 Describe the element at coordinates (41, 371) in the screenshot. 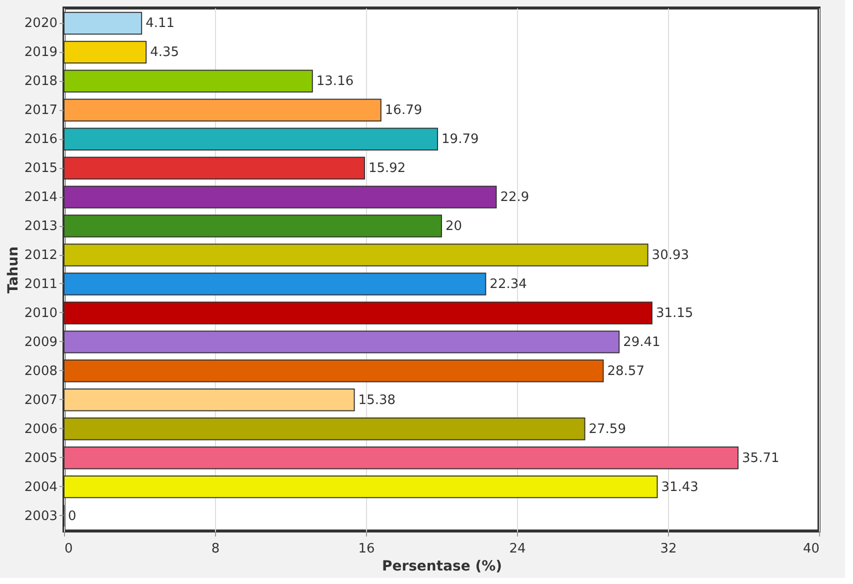

I see `y-tick-label: 2008` at that location.